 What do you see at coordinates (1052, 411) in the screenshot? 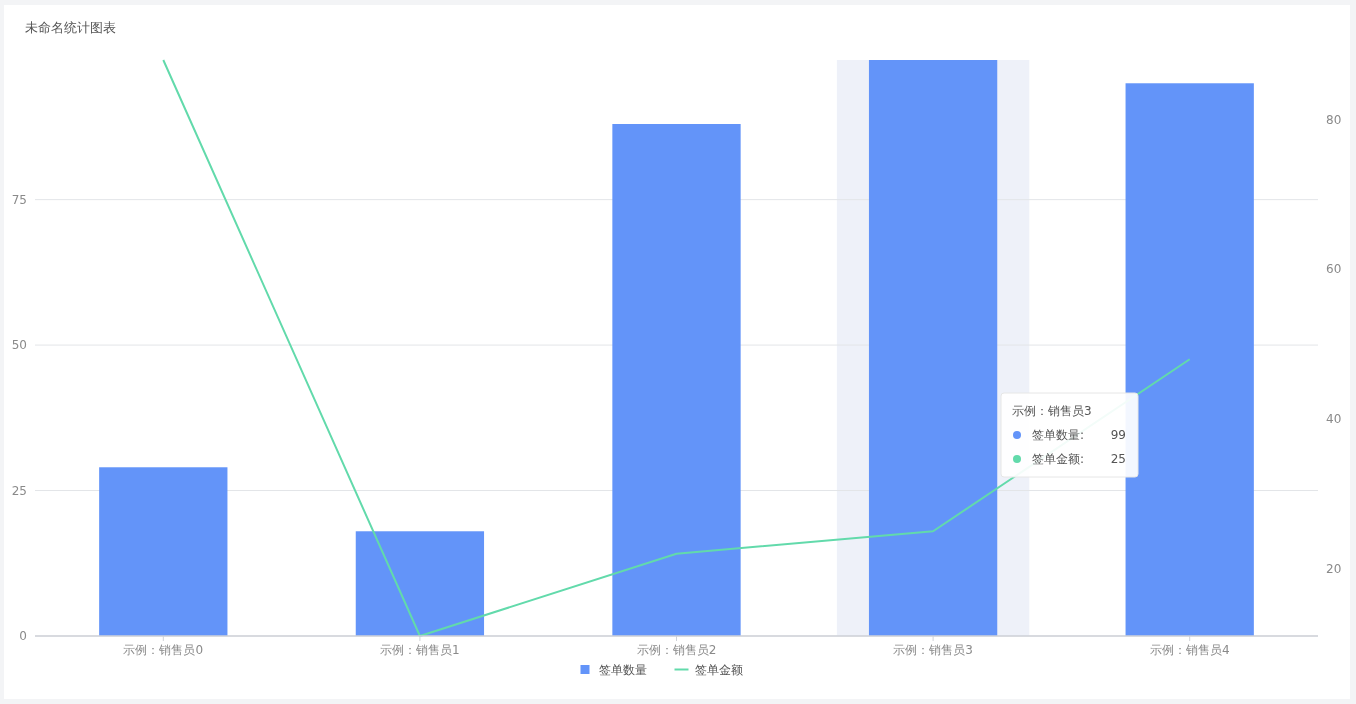
I see `annotation: 示例：销售员3` at bounding box center [1052, 411].